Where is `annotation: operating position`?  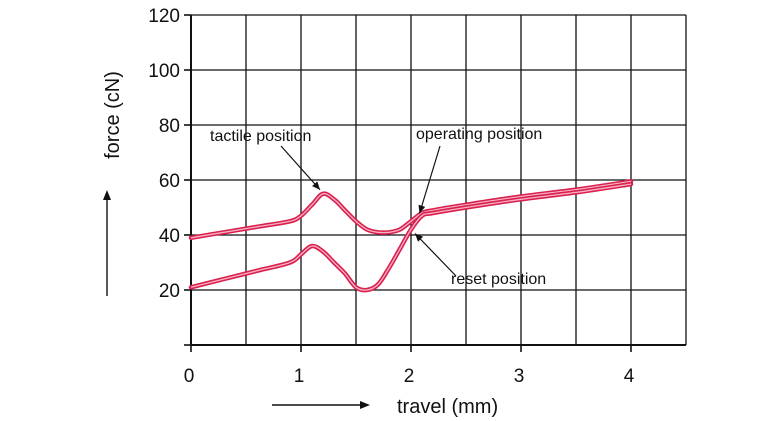 annotation: operating position is located at coordinates (479, 170).